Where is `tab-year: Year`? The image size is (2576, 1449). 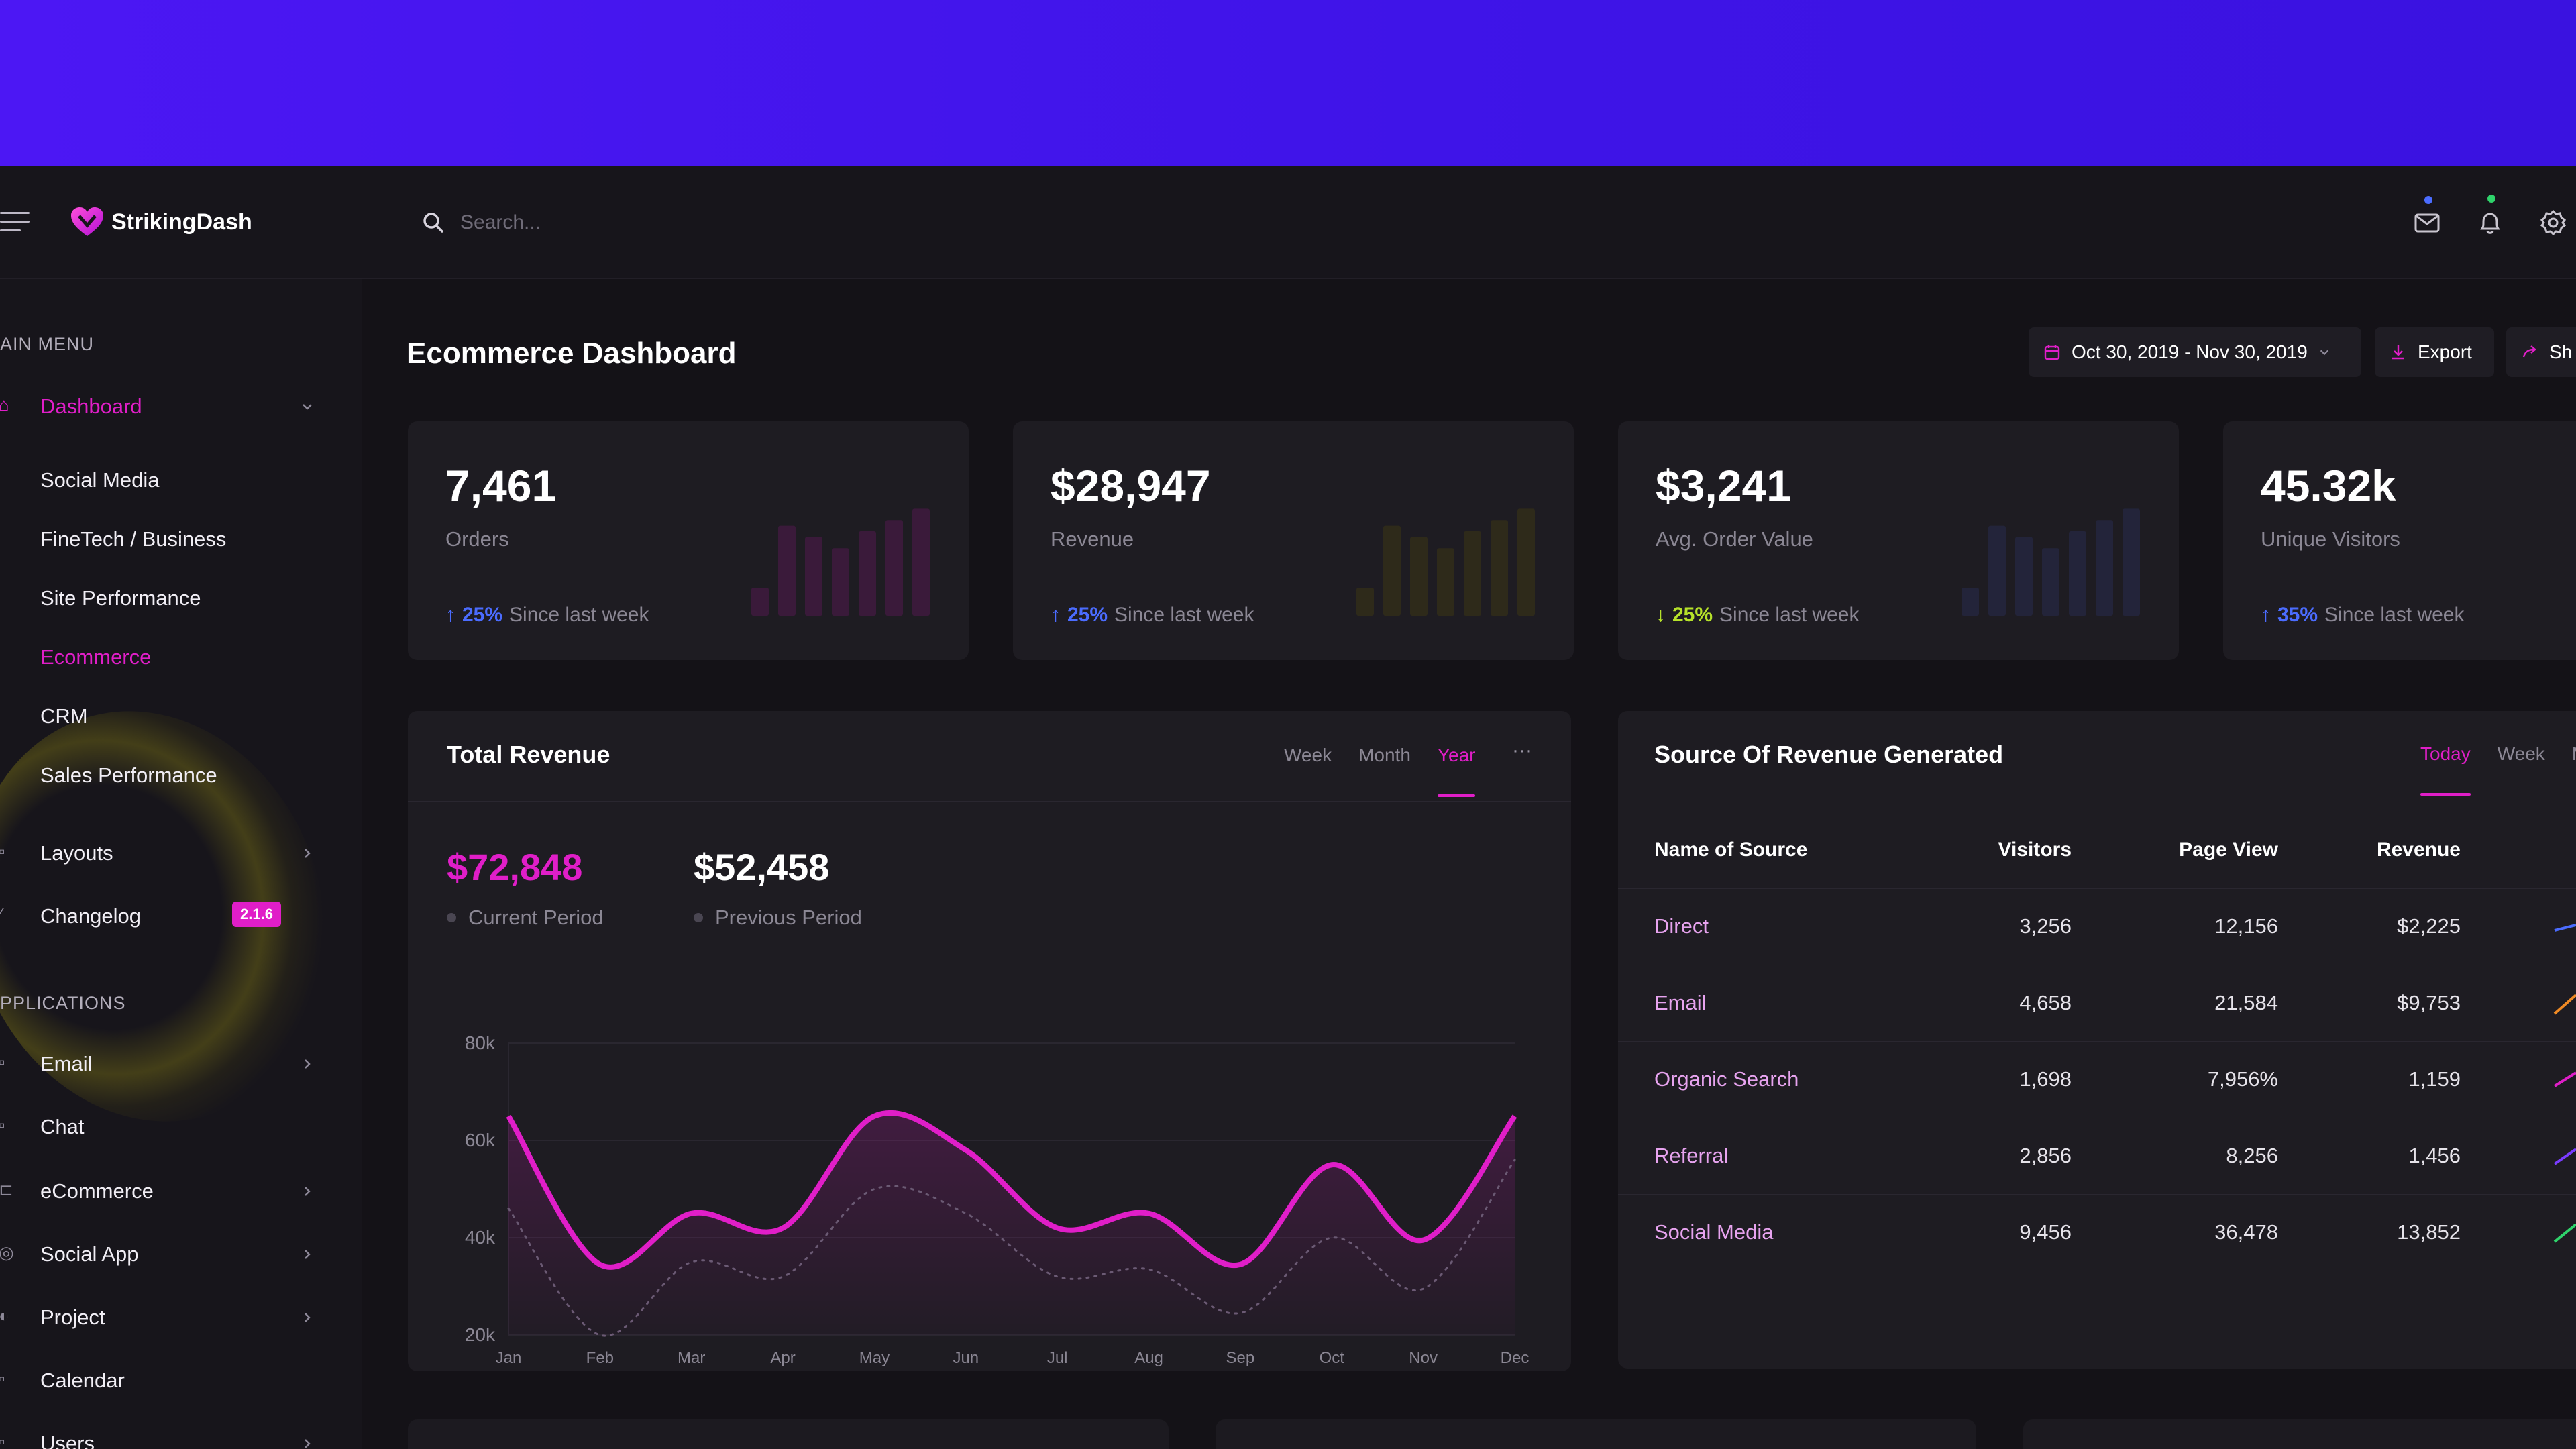
tab-year: Year is located at coordinates (1456, 771).